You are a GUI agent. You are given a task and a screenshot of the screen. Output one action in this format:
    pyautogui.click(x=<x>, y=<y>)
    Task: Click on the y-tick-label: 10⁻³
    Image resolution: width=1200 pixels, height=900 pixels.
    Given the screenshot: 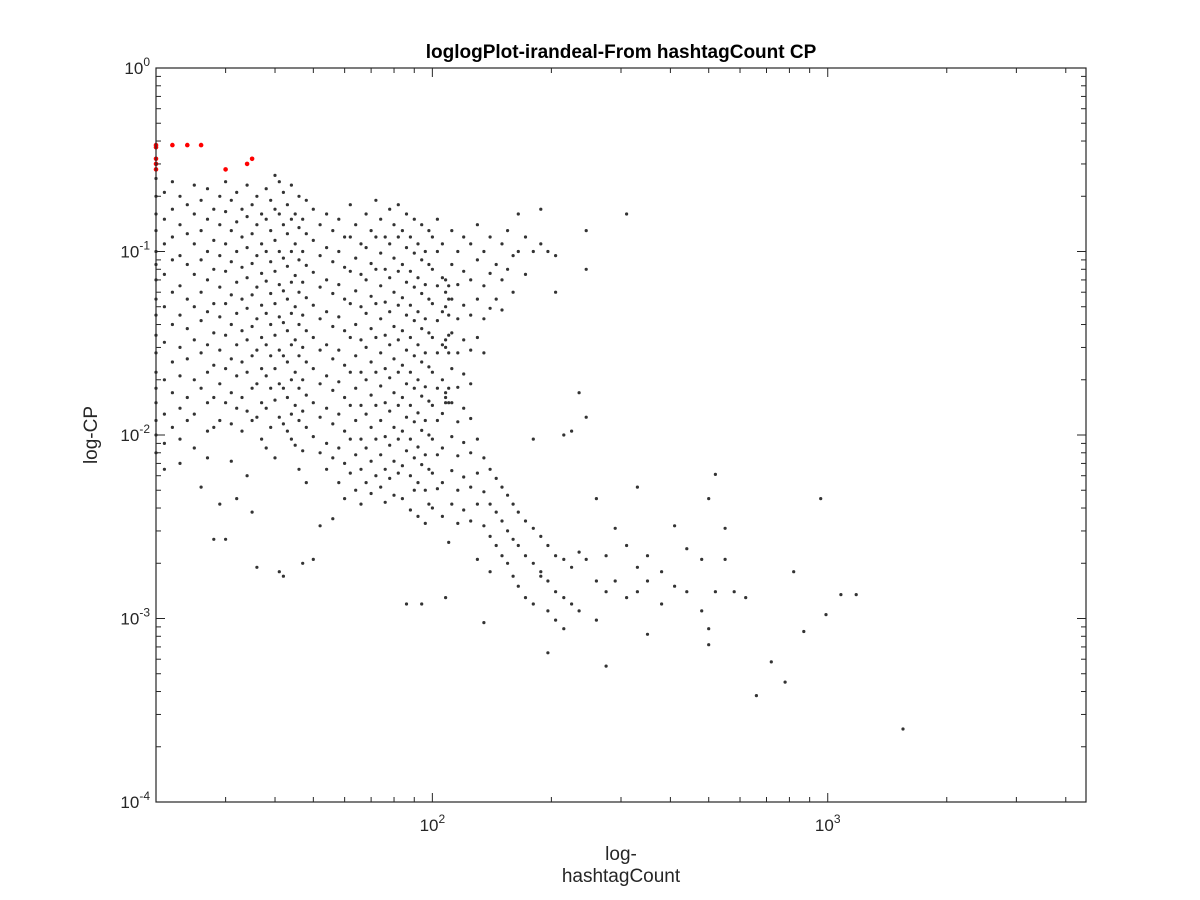 What is the action you would take?
    pyautogui.click(x=135, y=617)
    